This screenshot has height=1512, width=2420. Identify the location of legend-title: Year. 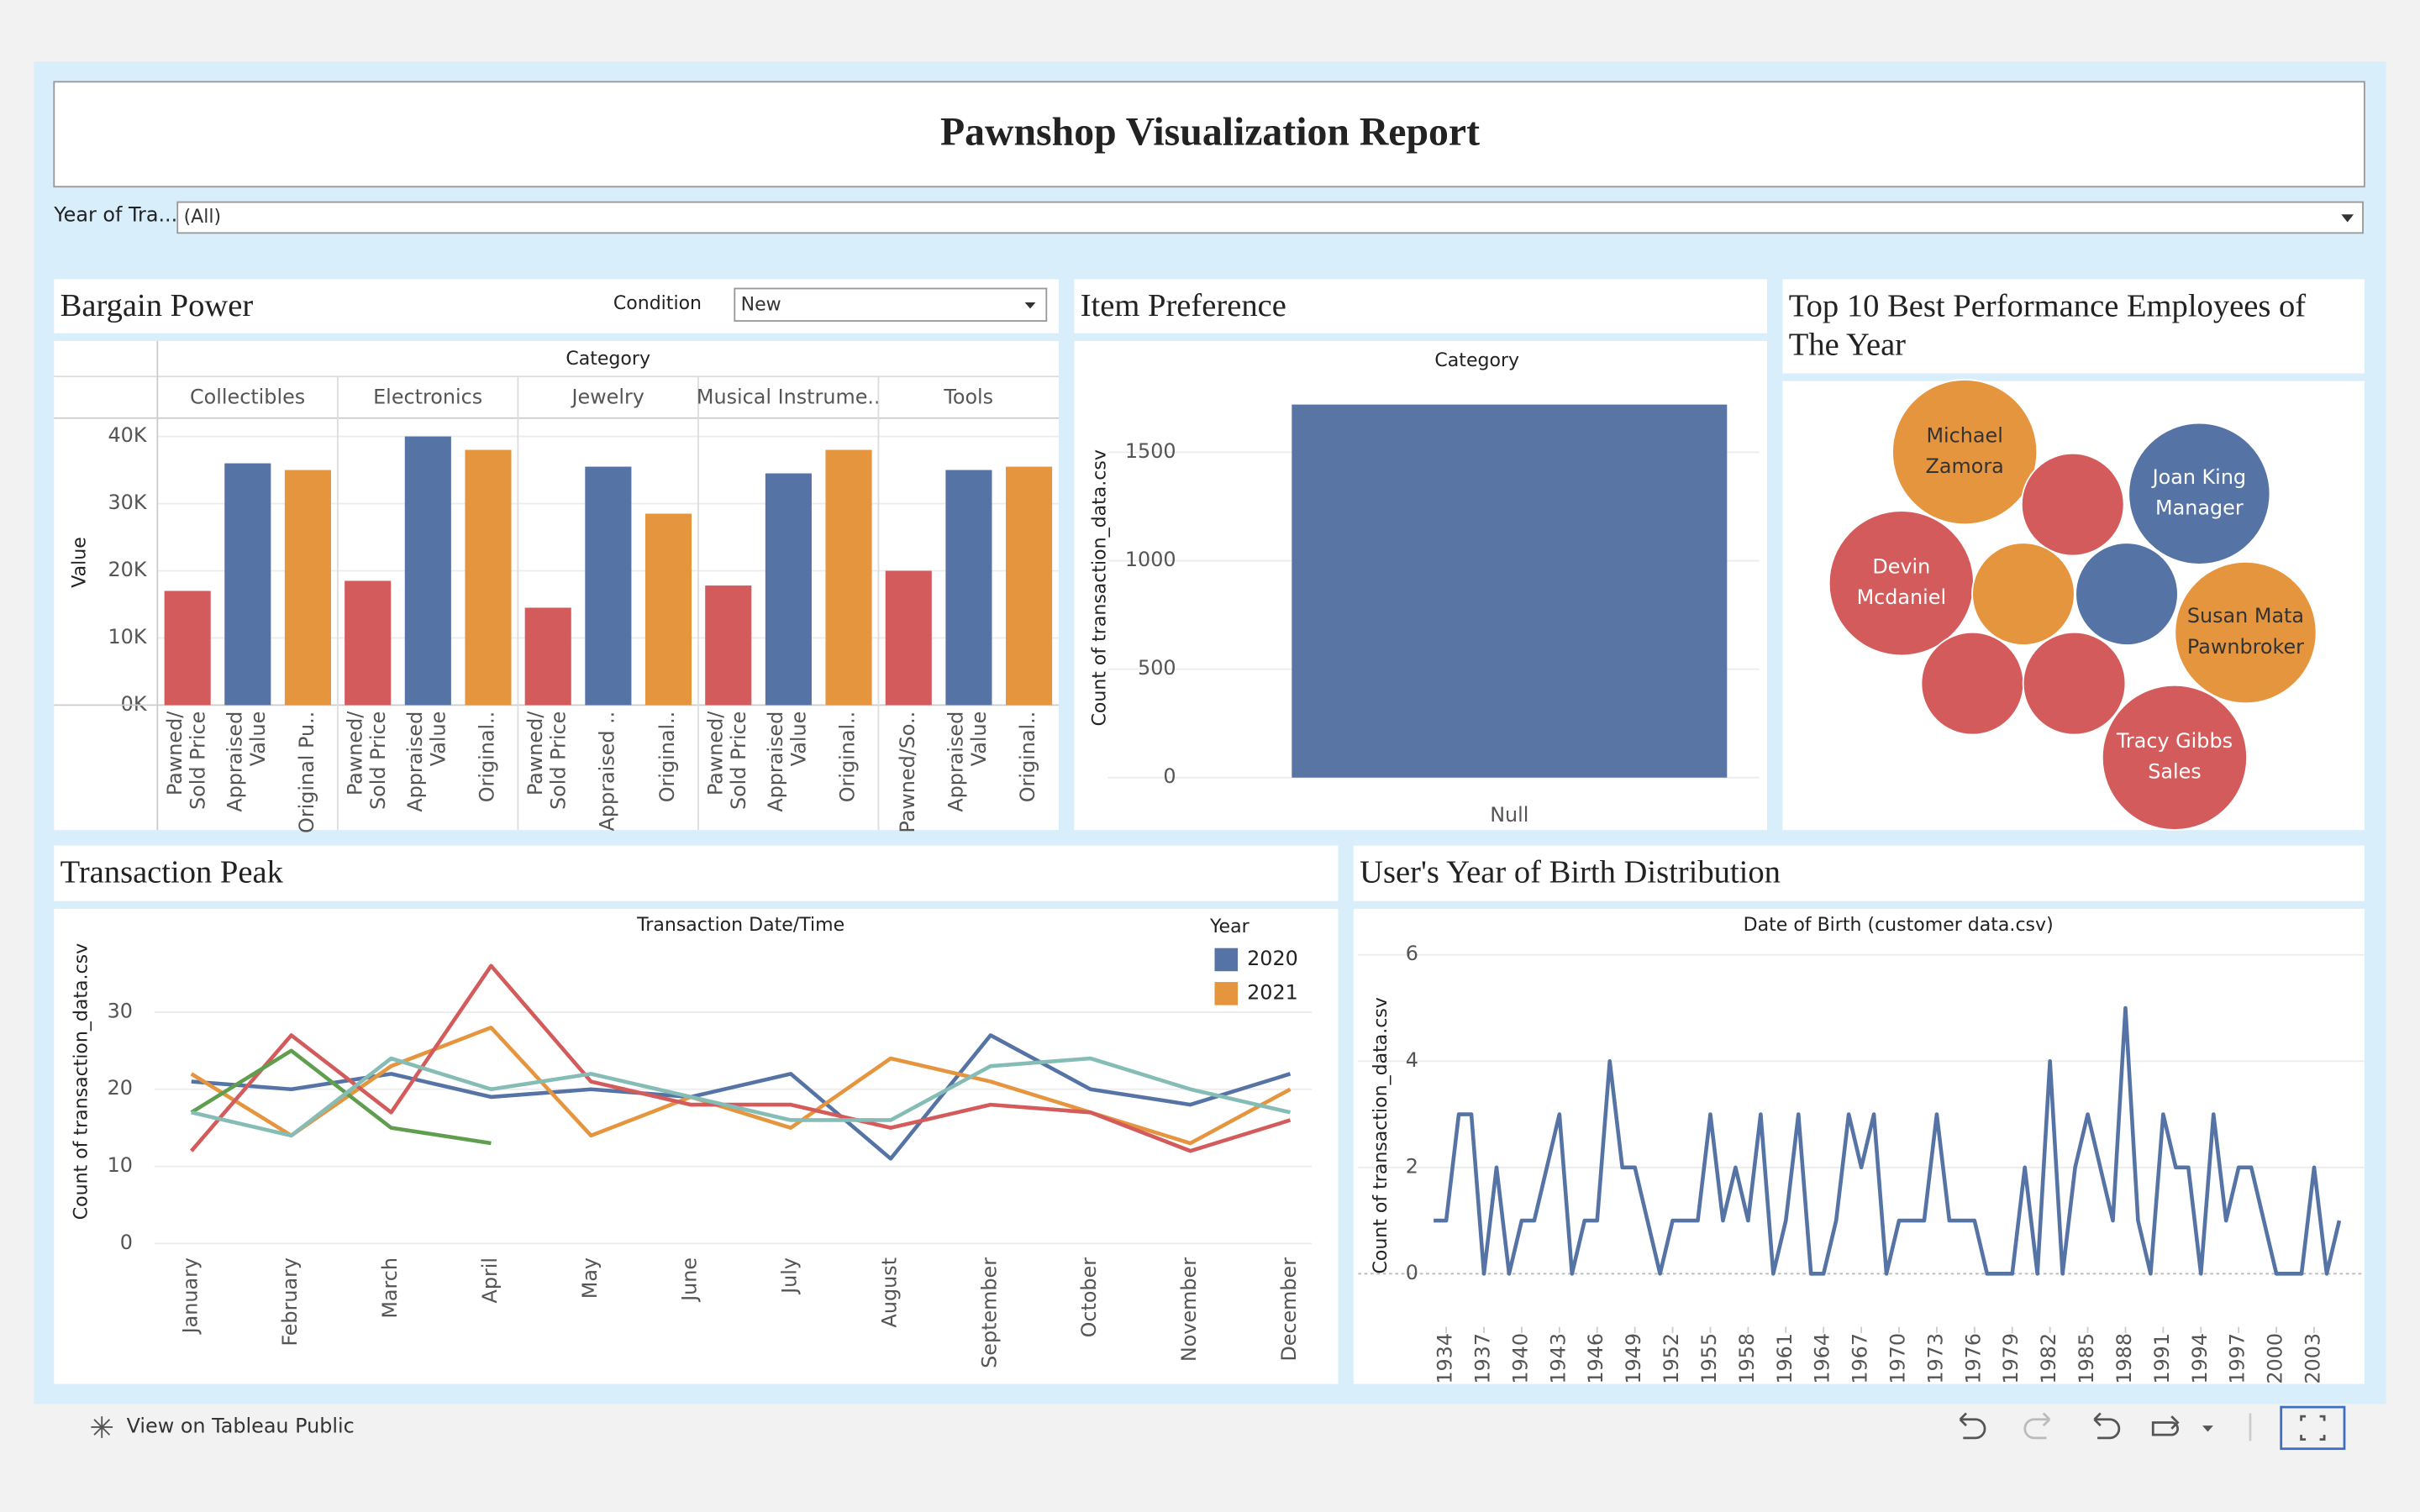
(1229, 926).